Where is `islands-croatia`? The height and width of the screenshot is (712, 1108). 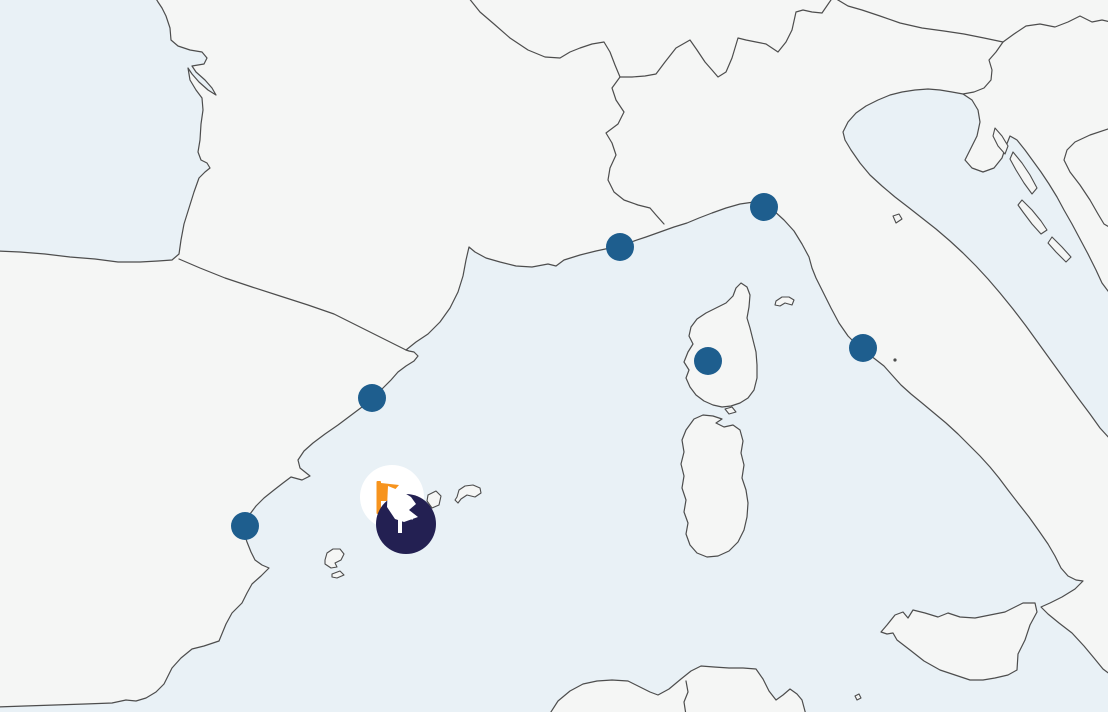 islands-croatia is located at coordinates (982, 195).